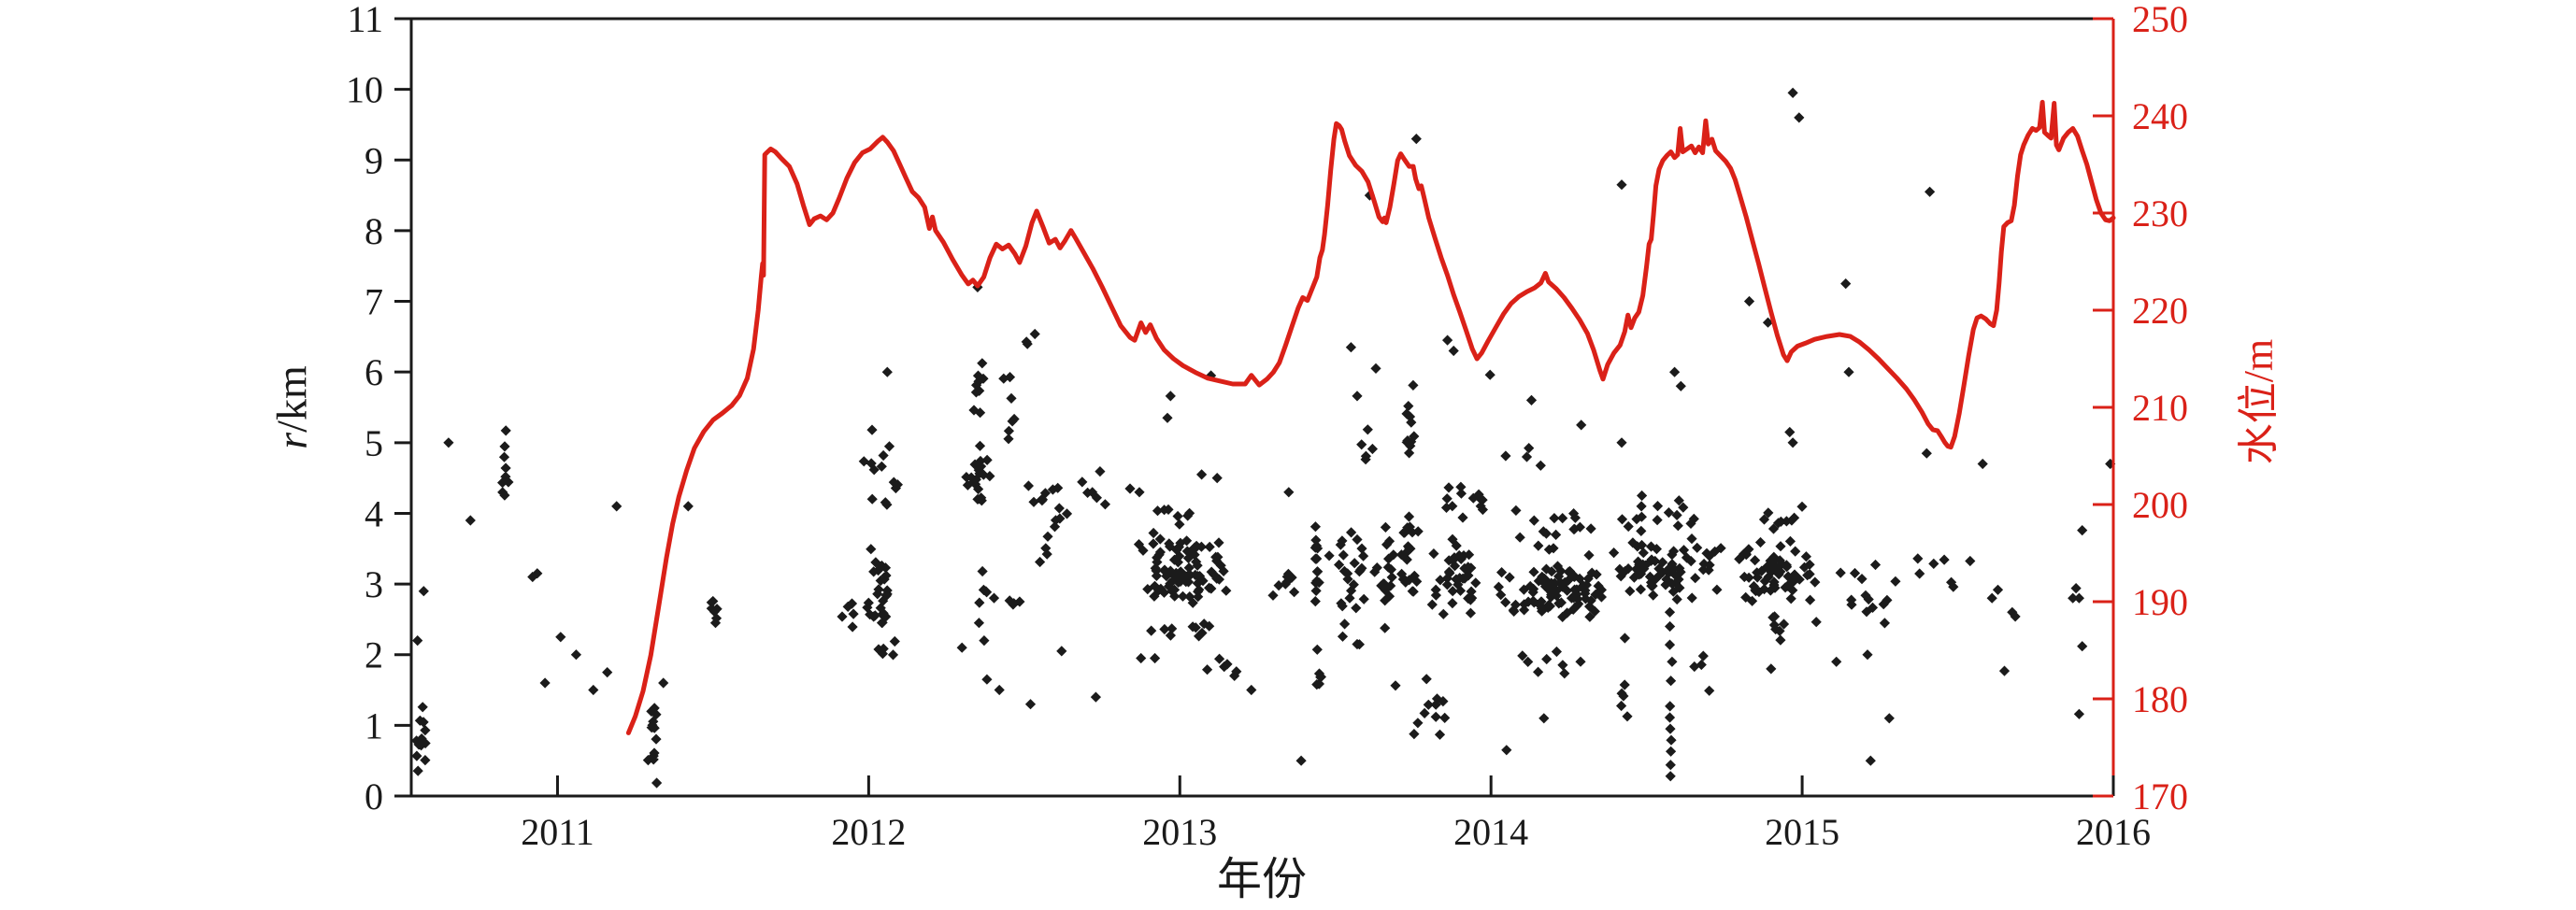 This screenshot has width=2576, height=910. I want to click on y-right-tick-label: 210, so click(2160, 408).